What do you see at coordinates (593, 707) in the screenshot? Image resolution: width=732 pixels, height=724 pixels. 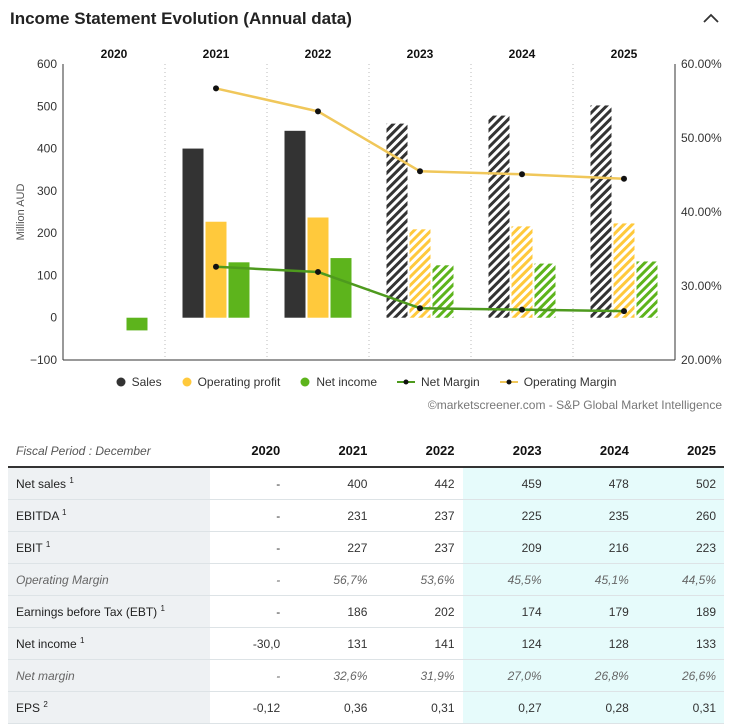 I see `table-cell: 0,28` at bounding box center [593, 707].